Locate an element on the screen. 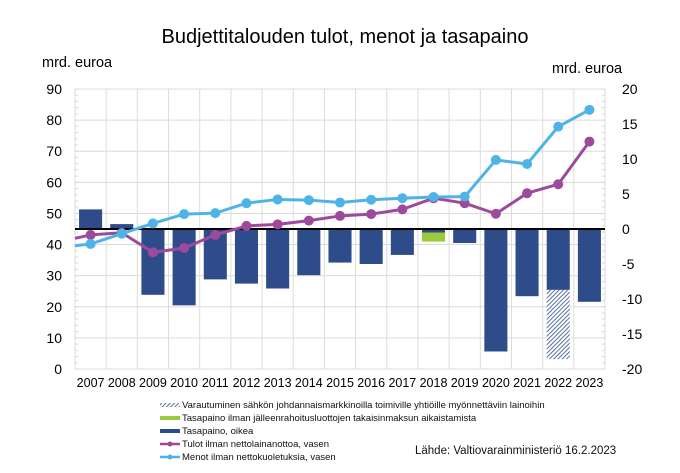  right-tick-label: 5 is located at coordinates (626, 194).